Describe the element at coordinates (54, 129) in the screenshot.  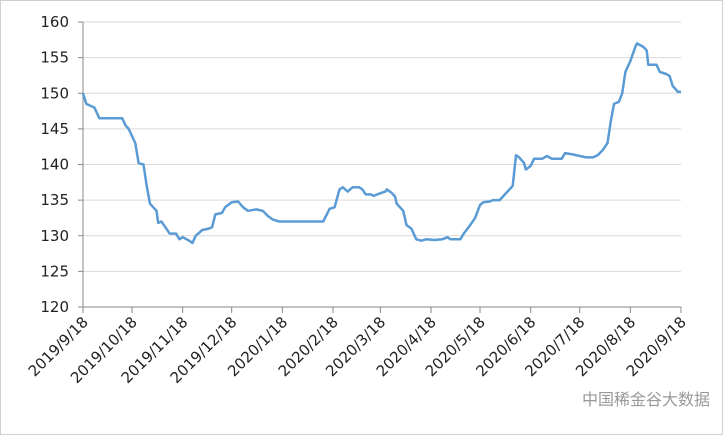
I see `y-tick-label: 145` at that location.